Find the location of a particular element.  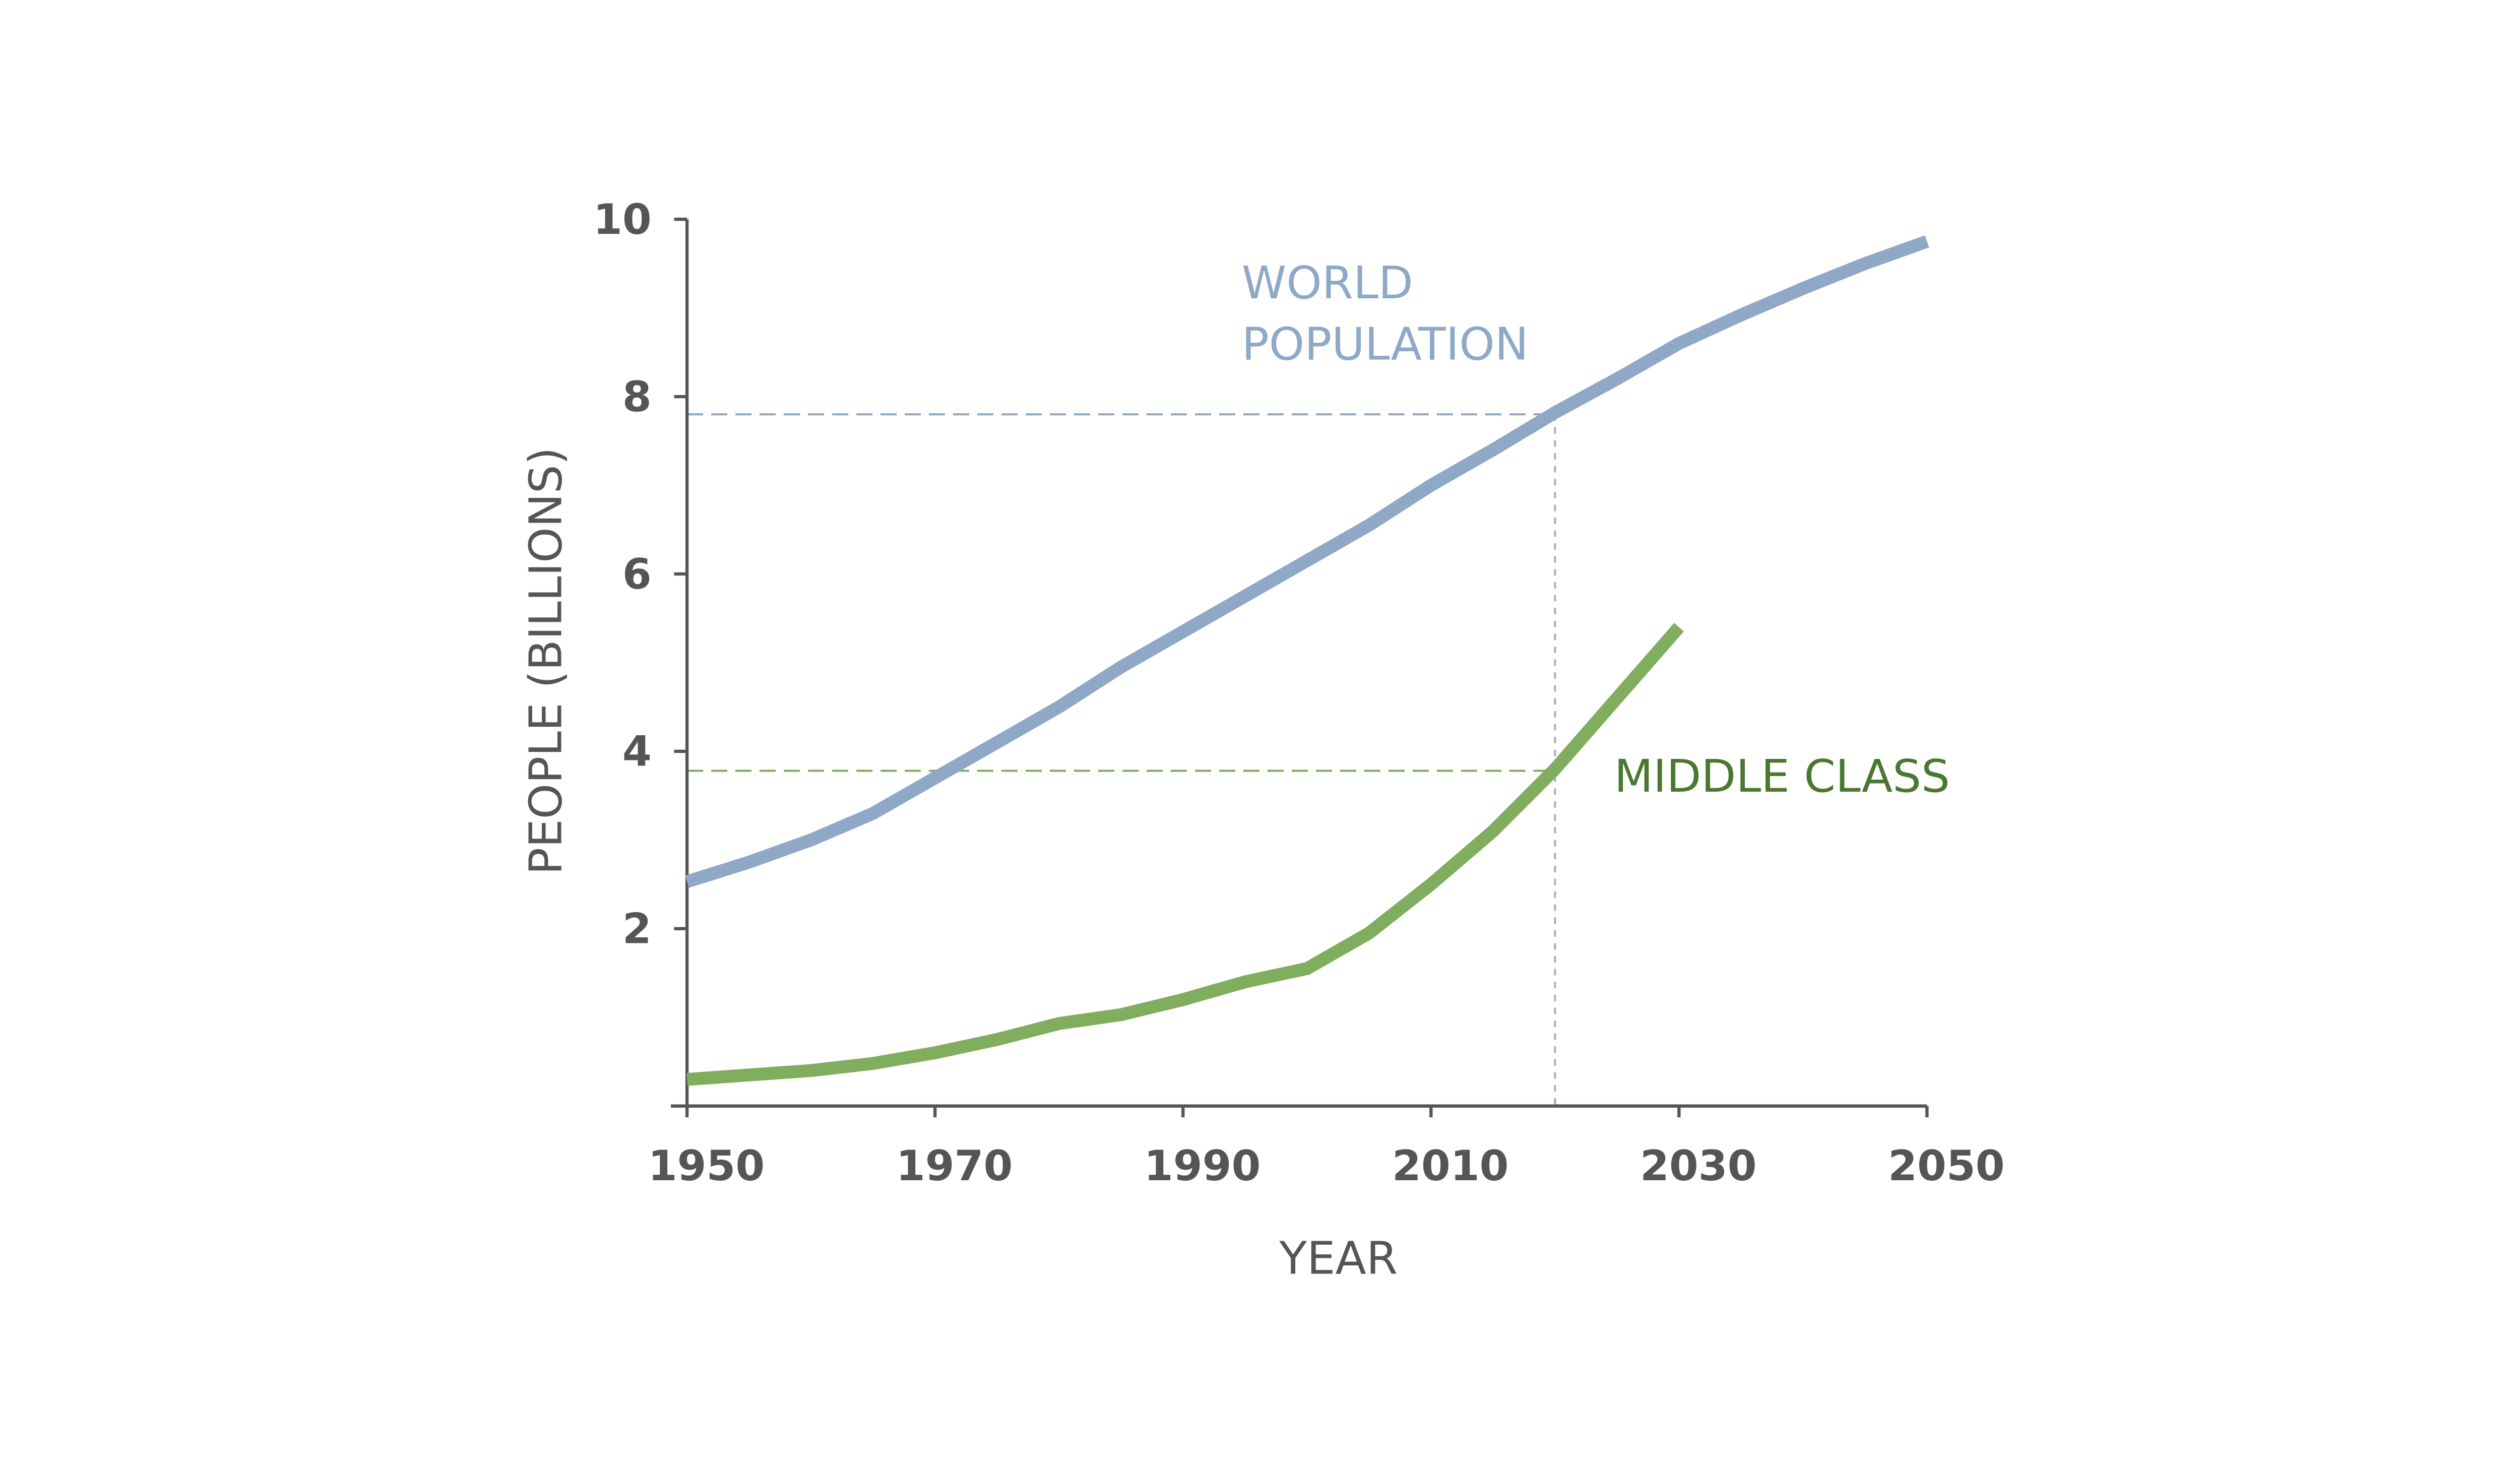

x-tick-label: 2010 is located at coordinates (1450, 1165).